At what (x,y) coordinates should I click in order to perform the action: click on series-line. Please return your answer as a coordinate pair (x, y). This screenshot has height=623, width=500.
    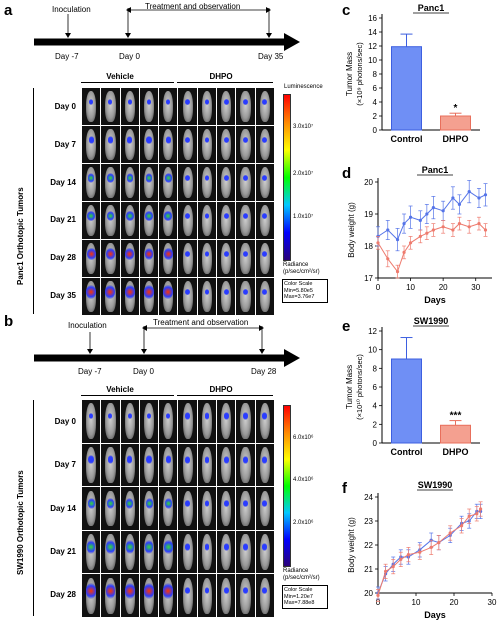
    Looking at the image, I should click on (431, 248).